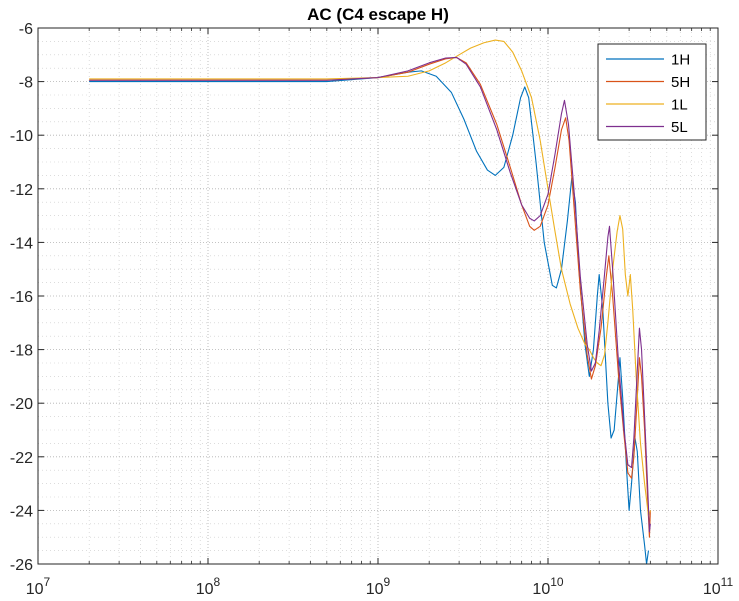 This screenshot has height=601, width=739. Describe the element at coordinates (21, 511) in the screenshot. I see `y-tick-label: -24` at that location.